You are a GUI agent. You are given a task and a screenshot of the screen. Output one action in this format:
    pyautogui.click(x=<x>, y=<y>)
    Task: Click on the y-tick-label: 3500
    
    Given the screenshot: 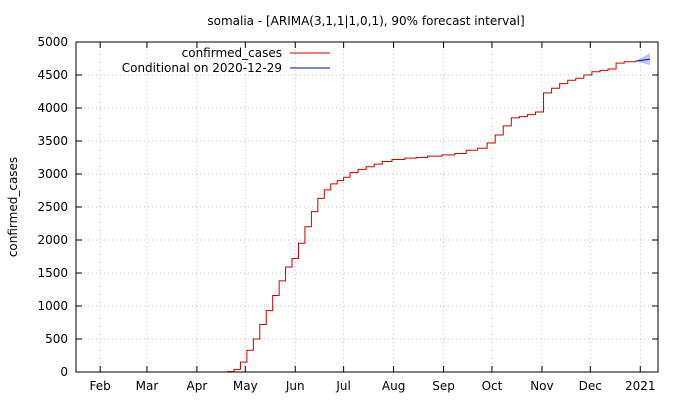 What is the action you would take?
    pyautogui.click(x=52, y=141)
    